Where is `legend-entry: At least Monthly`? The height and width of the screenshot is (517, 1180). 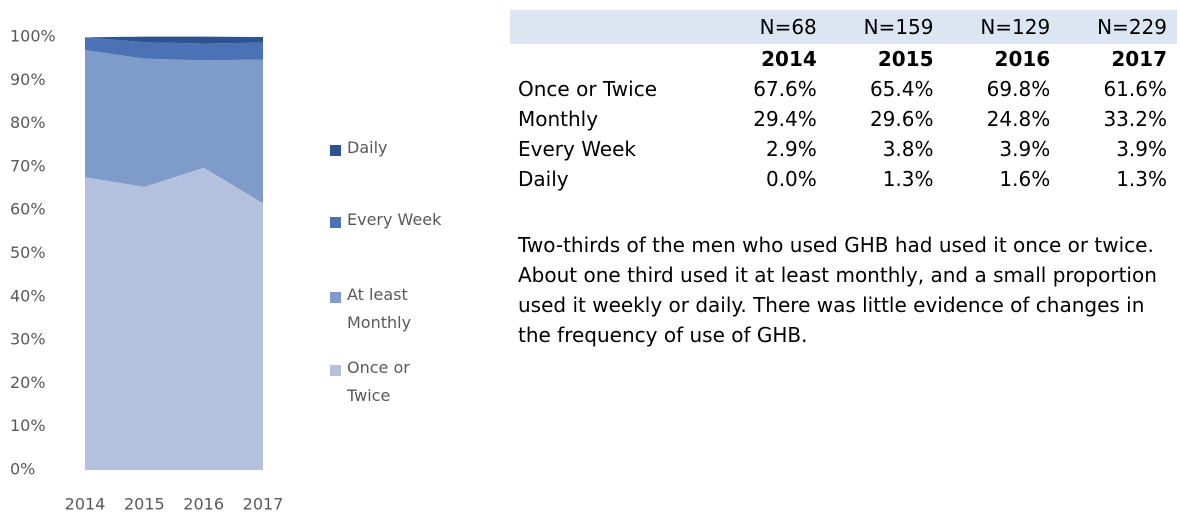 legend-entry: At least Monthly is located at coordinates (395, 311).